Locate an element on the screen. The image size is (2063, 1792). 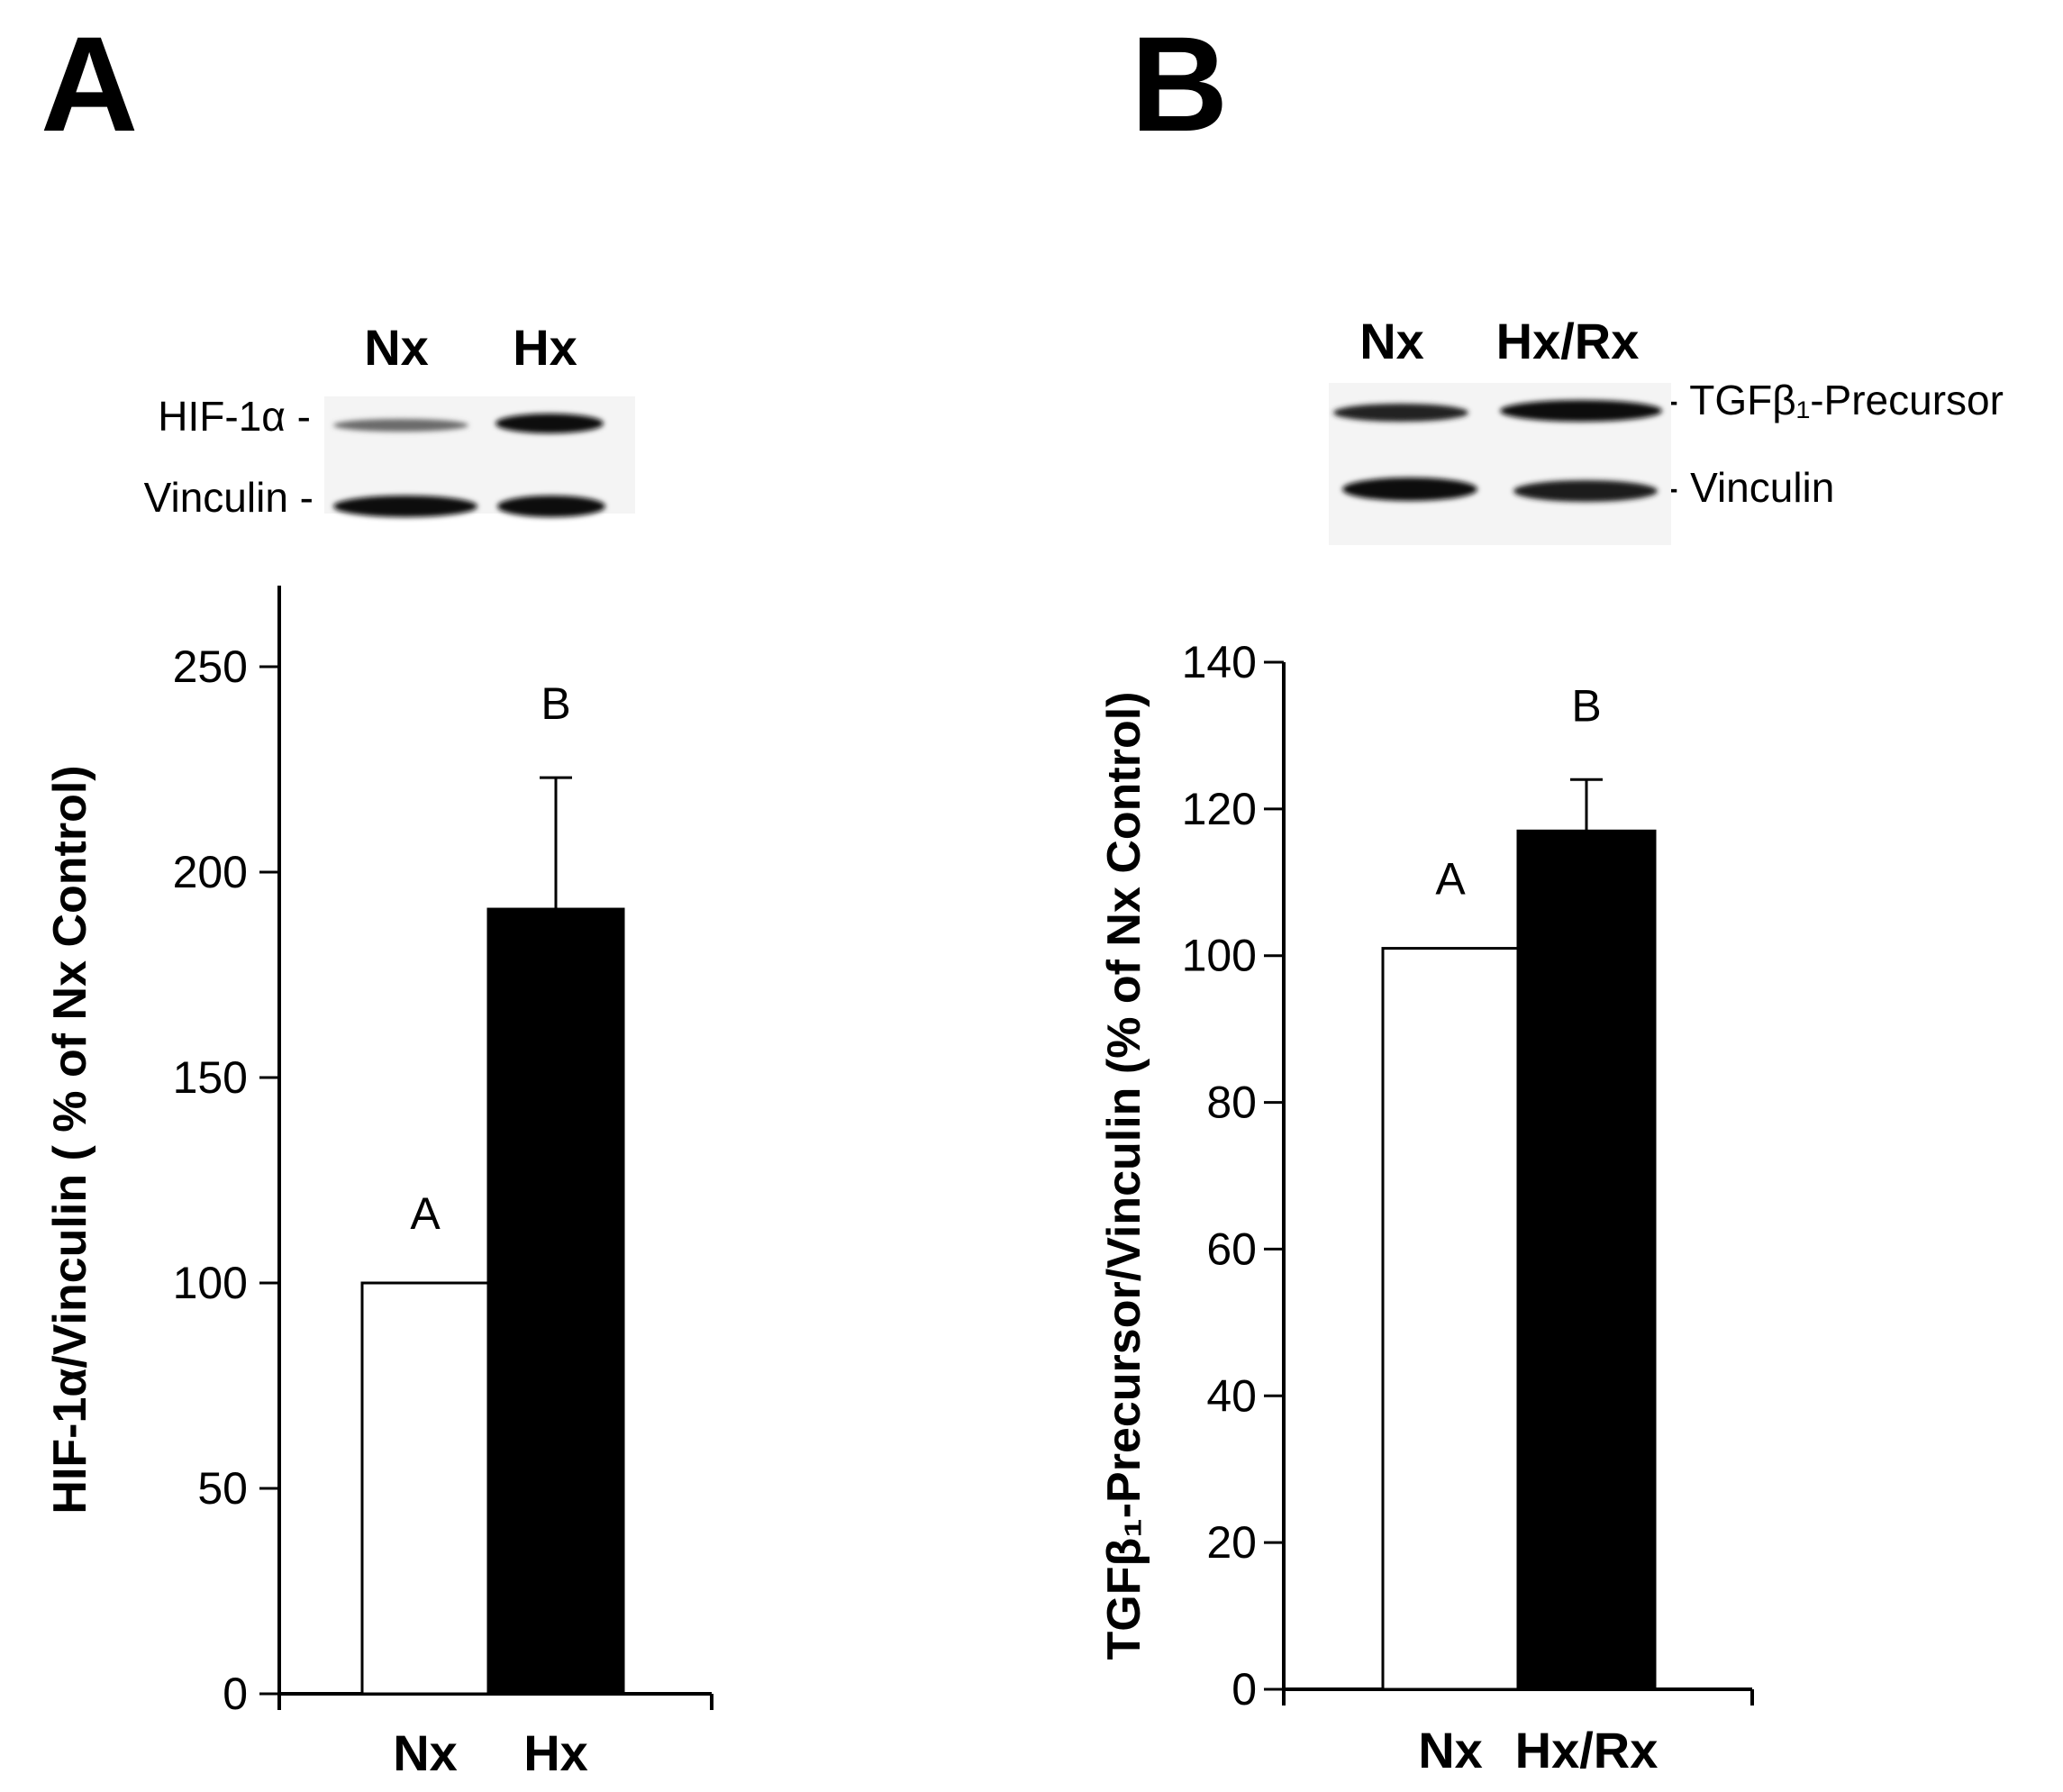
blot-b-lane-label: Hx/Rx is located at coordinates (1568, 341).